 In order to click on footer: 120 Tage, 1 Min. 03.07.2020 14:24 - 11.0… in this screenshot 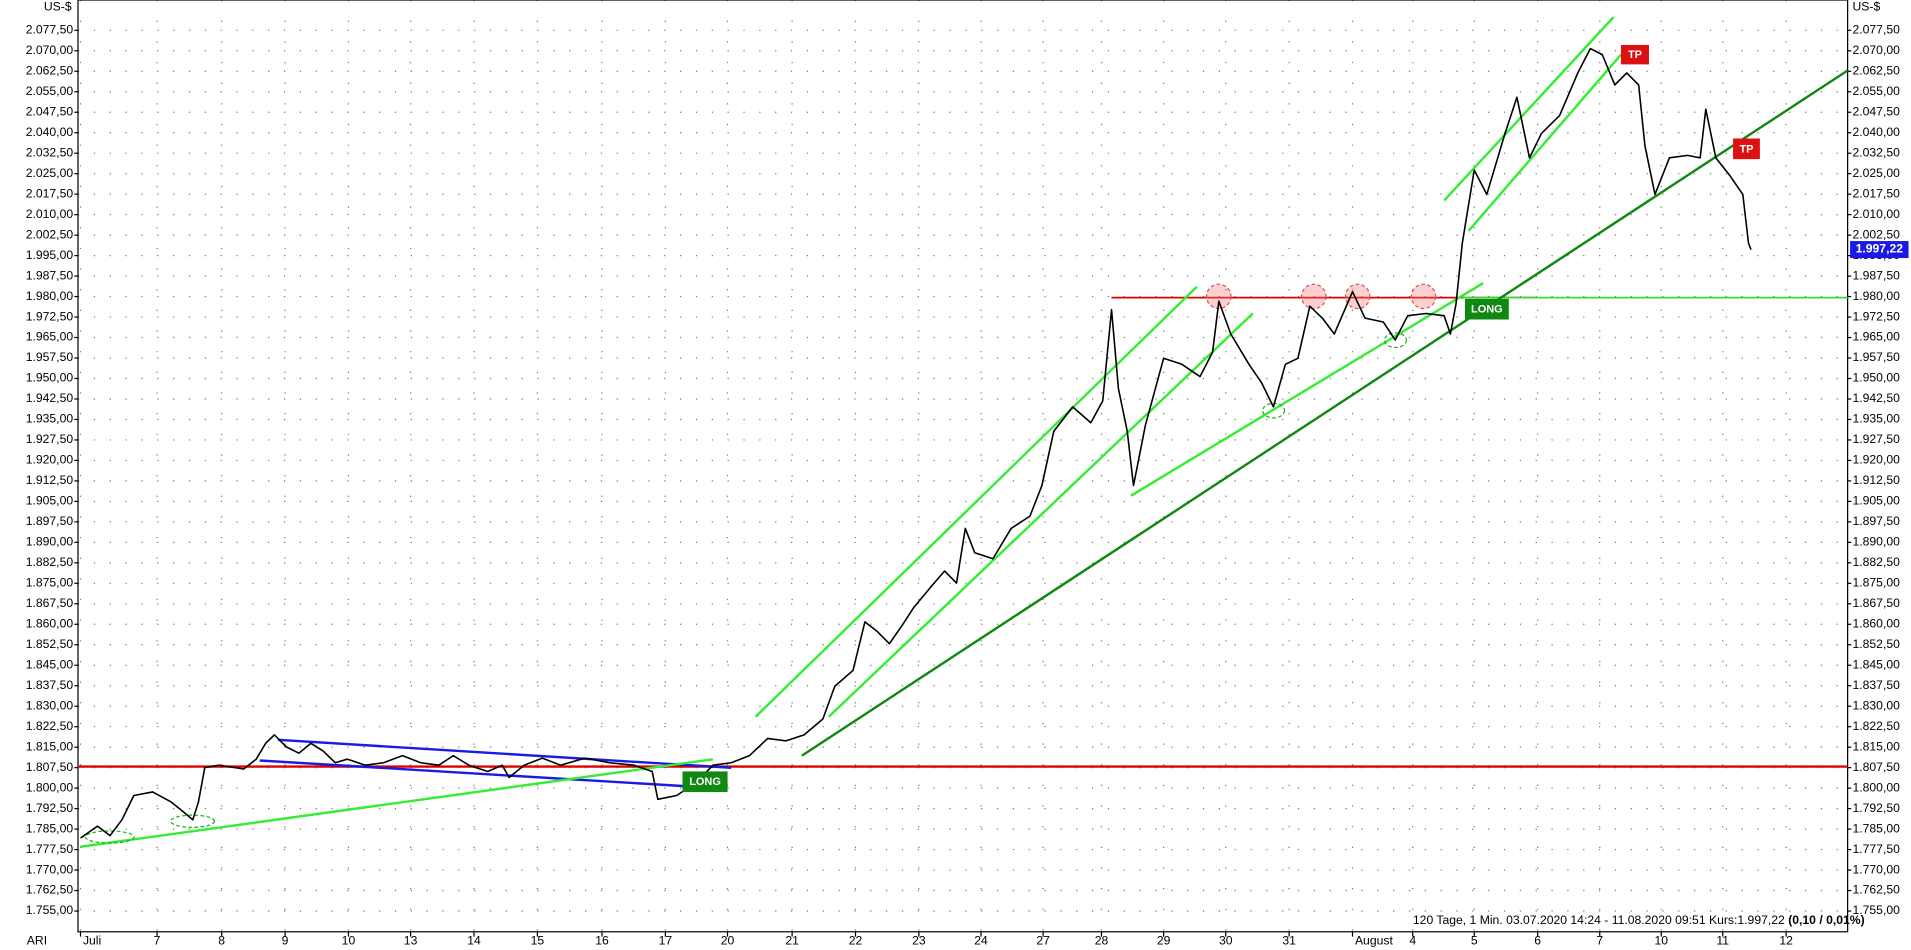, I will do `click(1639, 920)`.